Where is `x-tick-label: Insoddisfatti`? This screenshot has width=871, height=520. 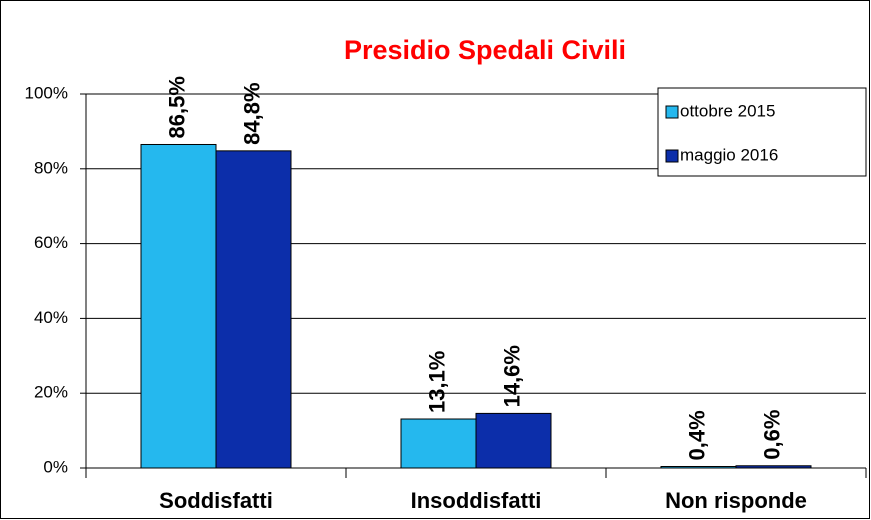 x-tick-label: Insoddisfatti is located at coordinates (476, 500).